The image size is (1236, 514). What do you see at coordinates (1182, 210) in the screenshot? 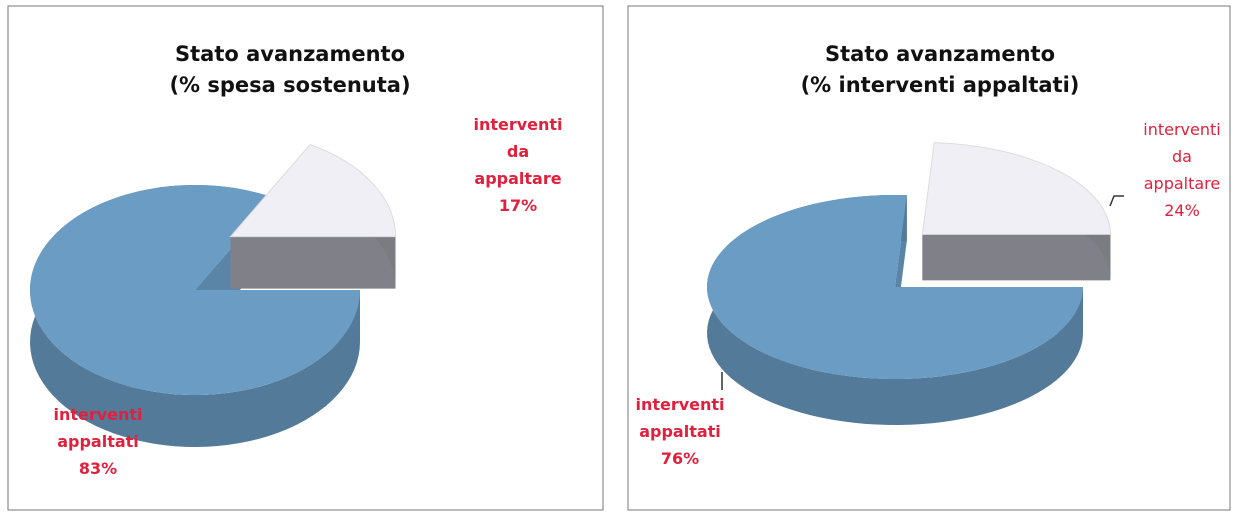
I see `value-label: 24%` at bounding box center [1182, 210].